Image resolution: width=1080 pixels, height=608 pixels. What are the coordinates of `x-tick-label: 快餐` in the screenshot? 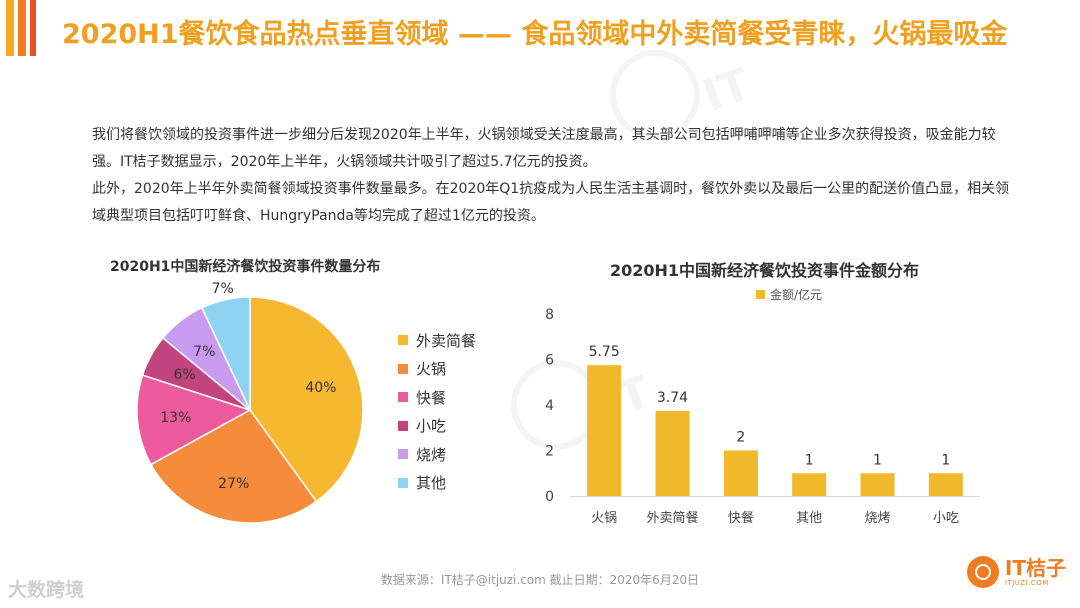 It's located at (741, 518).